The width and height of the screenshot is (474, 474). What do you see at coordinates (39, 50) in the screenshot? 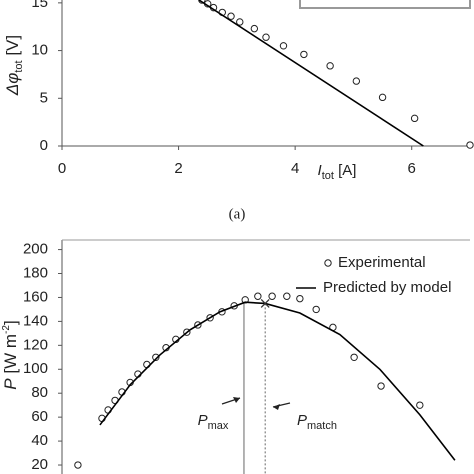
I see `y-tick-label: 10` at bounding box center [39, 50].